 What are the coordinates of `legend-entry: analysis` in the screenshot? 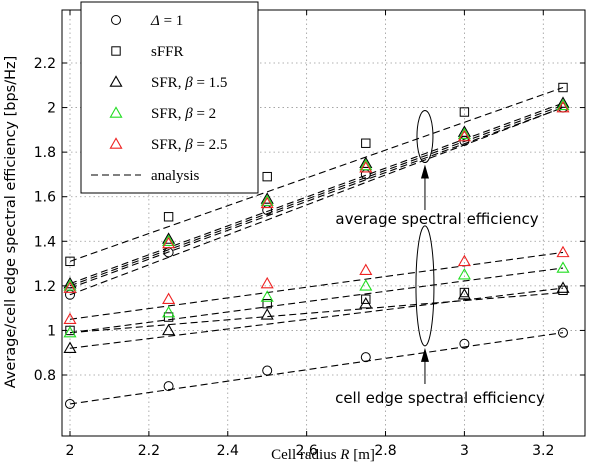 It's located at (145, 176).